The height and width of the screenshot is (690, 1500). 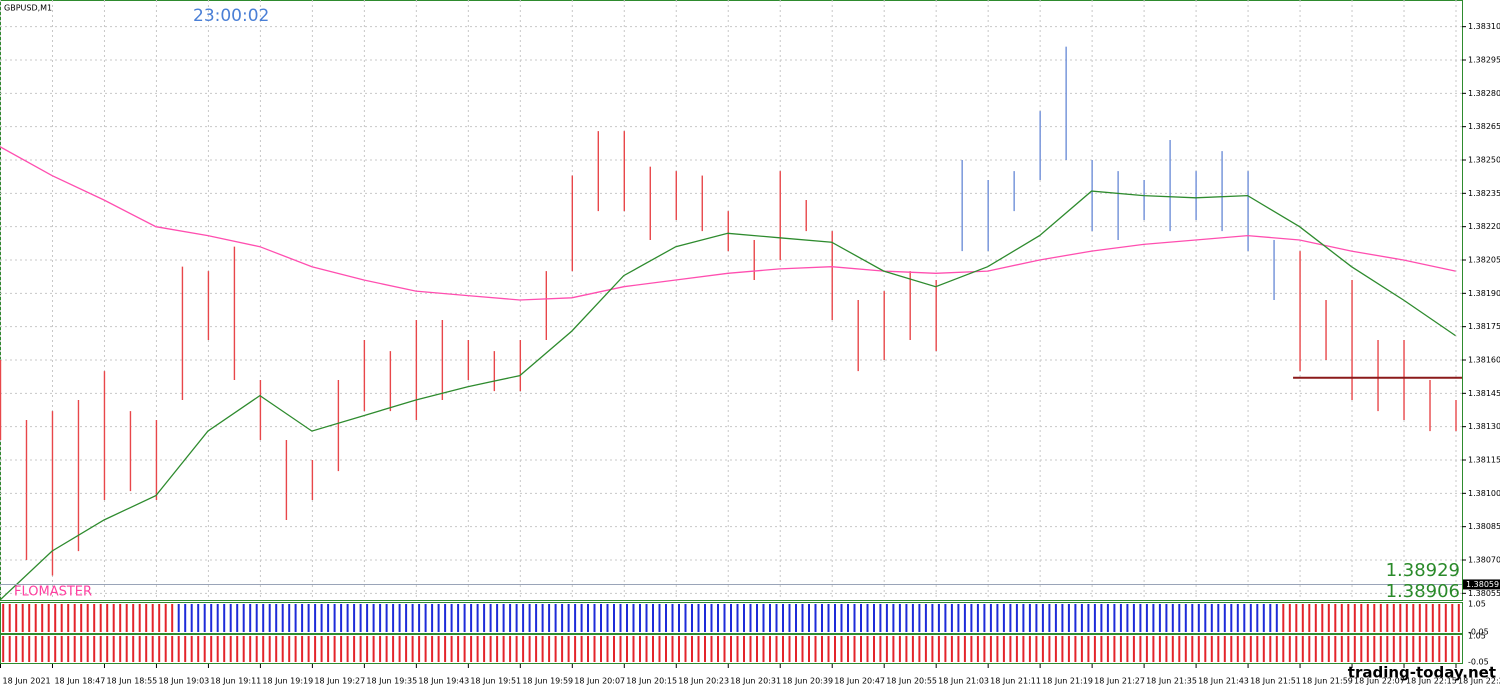 What do you see at coordinates (963, 681) in the screenshot?
I see `x-tick-label: 18 Jun 21:03` at bounding box center [963, 681].